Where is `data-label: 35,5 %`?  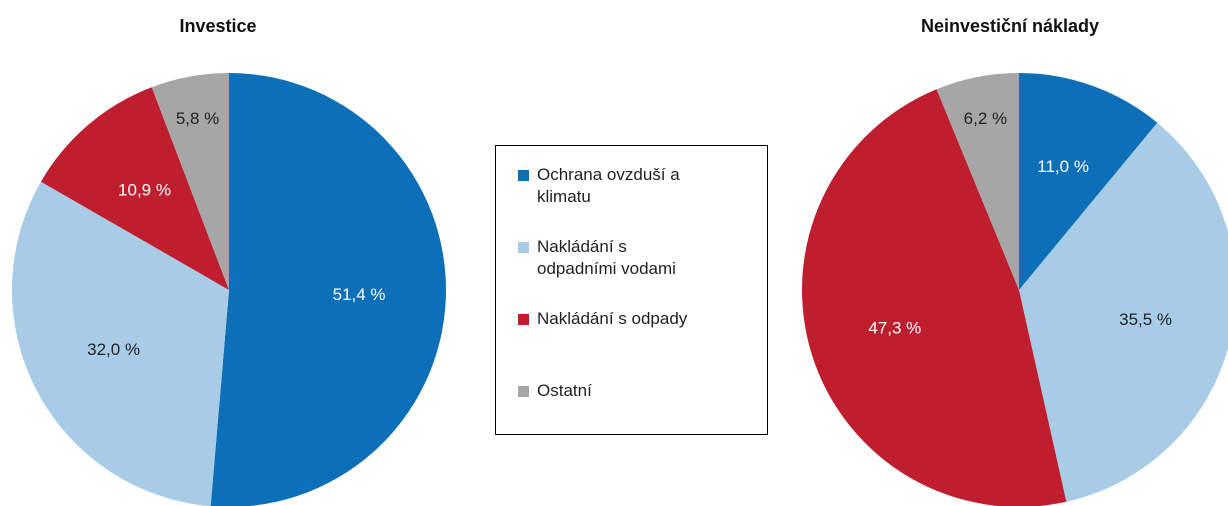
data-label: 35,5 % is located at coordinates (1145, 319).